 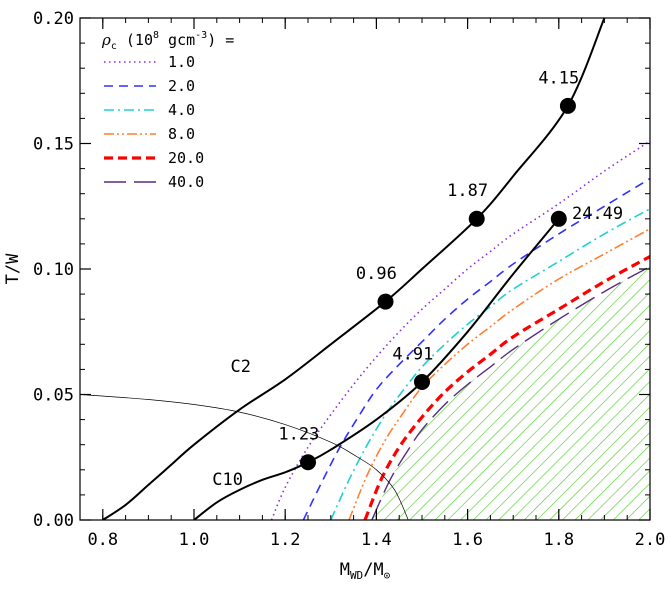 I want to click on legend-label-0: 1.0, so click(x=181, y=62).